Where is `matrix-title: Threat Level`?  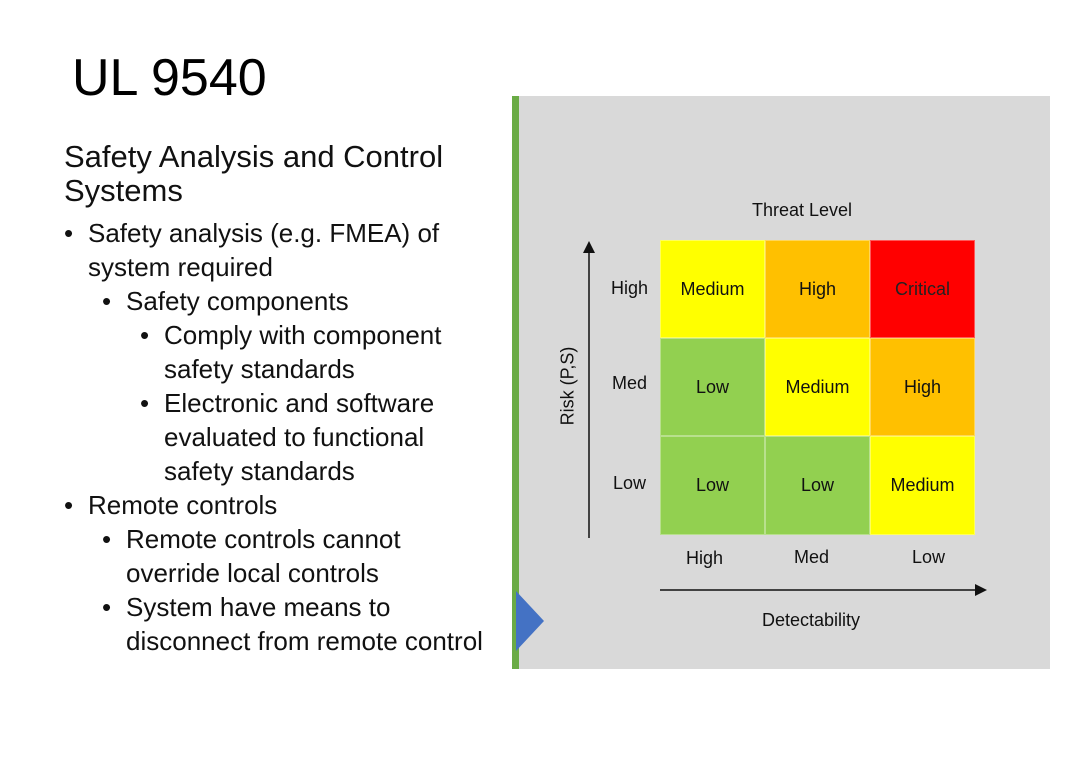 matrix-title: Threat Level is located at coordinates (802, 210).